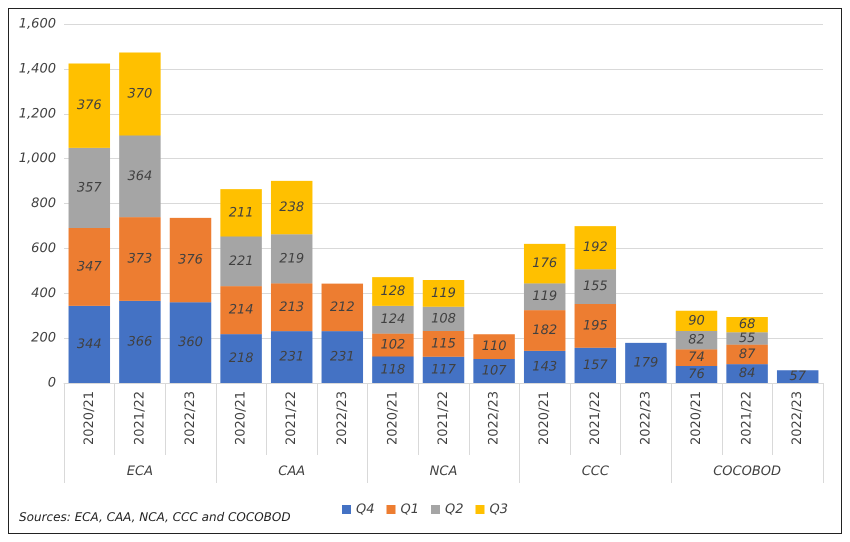  Describe the element at coordinates (37, 68) in the screenshot. I see `y-tick-label: 1,400` at that location.